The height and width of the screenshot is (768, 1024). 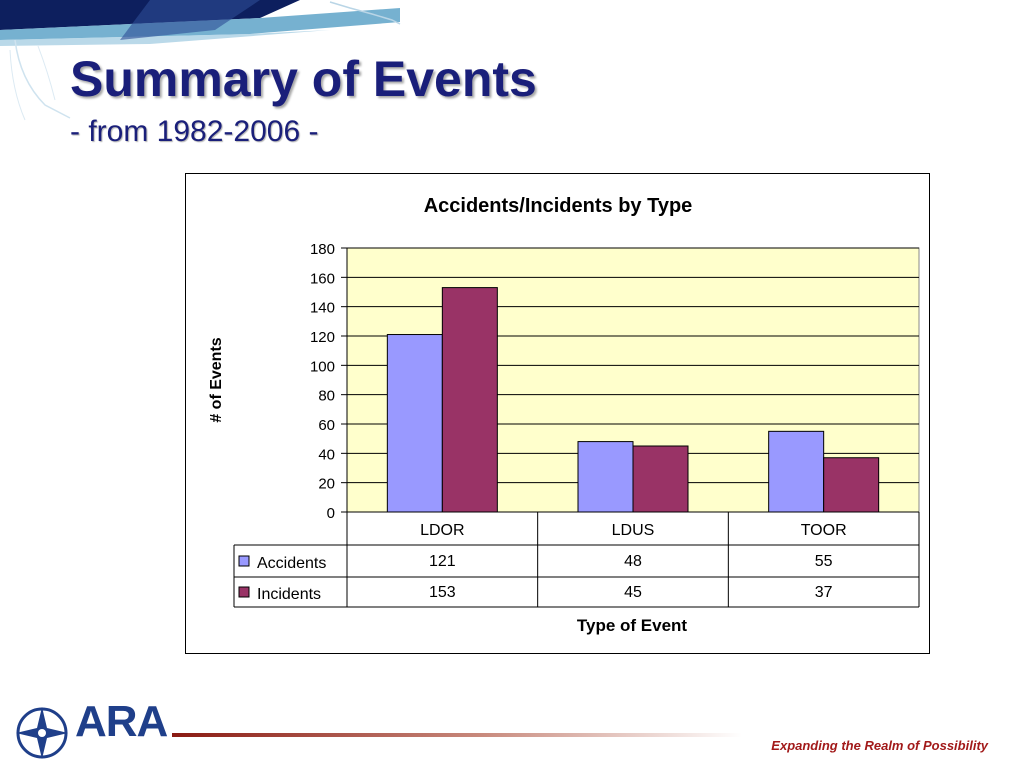 What do you see at coordinates (796, 471) in the screenshot?
I see `bar-accidents-toor` at bounding box center [796, 471].